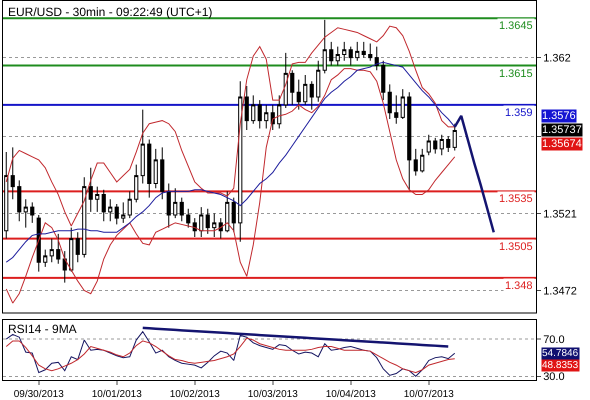 This screenshot has height=400, width=590. Describe the element at coordinates (559, 116) in the screenshot. I see `text: 1.3576` at that location.